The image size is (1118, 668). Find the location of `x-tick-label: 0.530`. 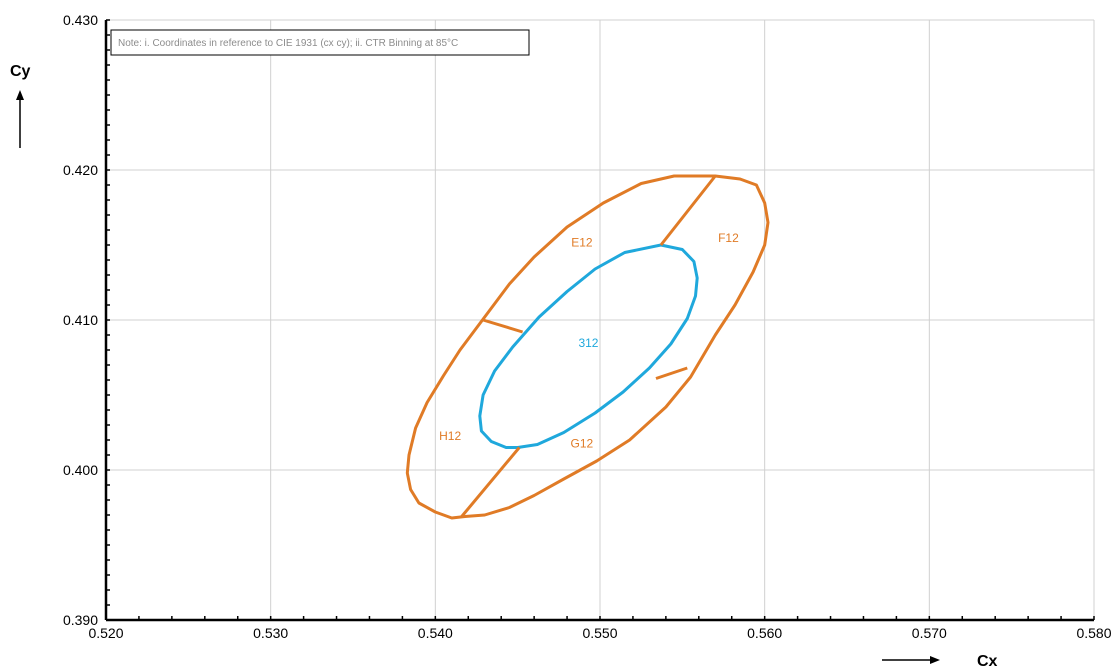

x-tick-label: 0.530 is located at coordinates (270, 633).